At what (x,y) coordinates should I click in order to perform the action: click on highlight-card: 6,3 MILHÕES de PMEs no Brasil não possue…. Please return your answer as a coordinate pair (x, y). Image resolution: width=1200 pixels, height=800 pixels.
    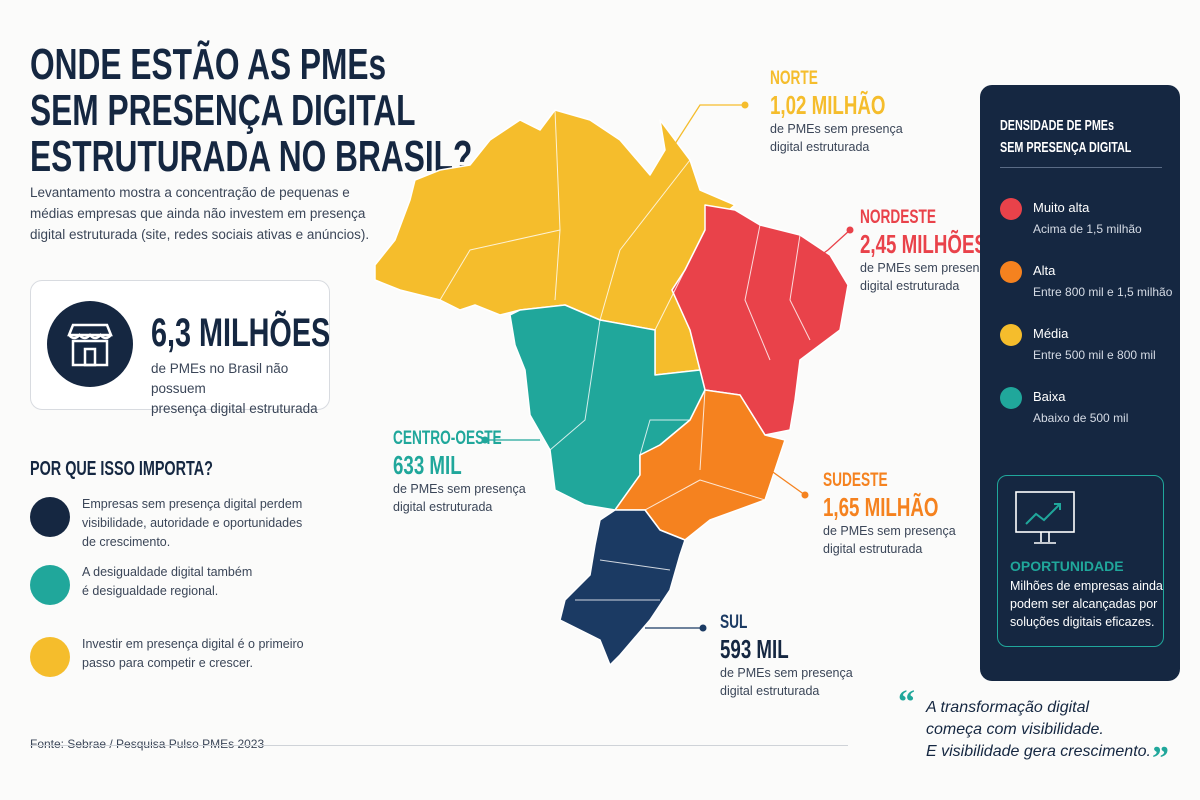
    Looking at the image, I should click on (180, 348).